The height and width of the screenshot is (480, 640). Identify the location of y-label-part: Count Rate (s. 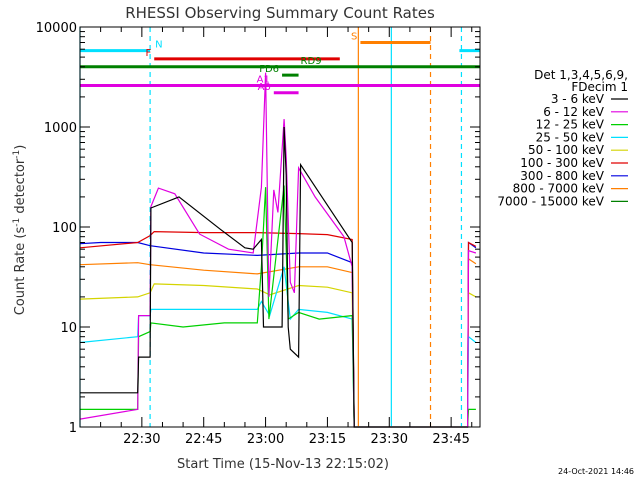
(20, 271).